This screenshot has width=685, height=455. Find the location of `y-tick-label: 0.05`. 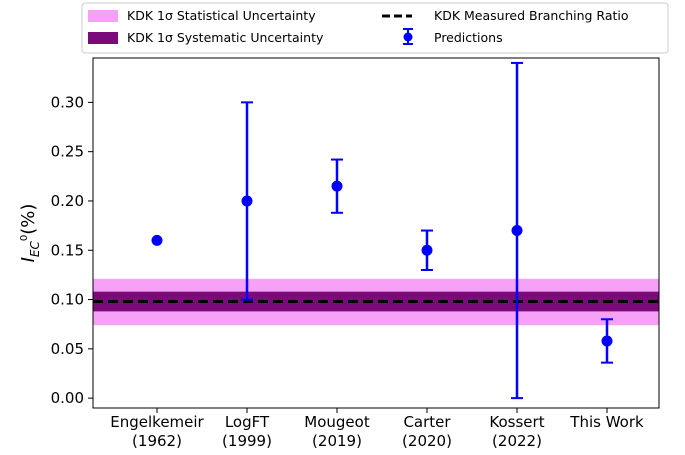

y-tick-label: 0.05 is located at coordinates (67, 349).